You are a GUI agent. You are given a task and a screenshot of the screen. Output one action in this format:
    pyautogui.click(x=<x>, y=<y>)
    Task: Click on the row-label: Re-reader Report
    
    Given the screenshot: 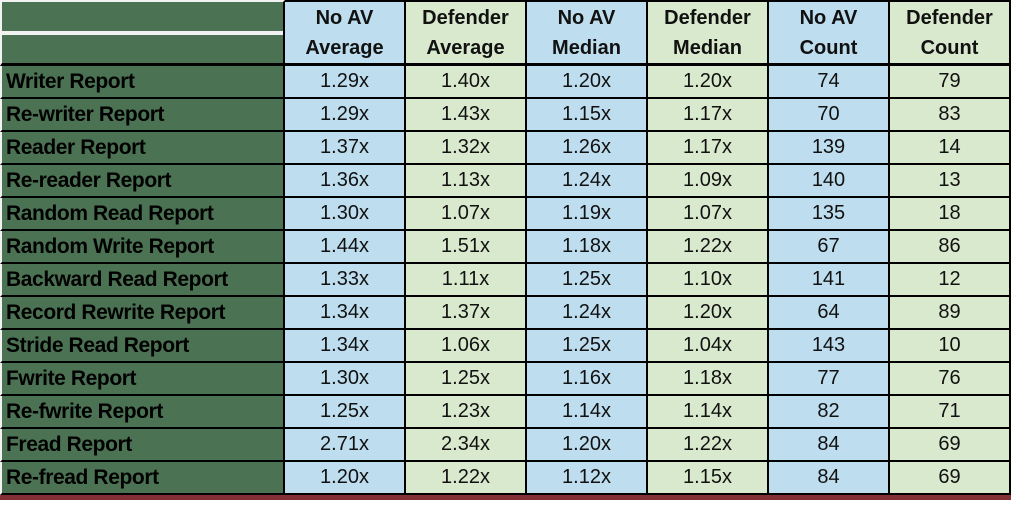 What is the action you would take?
    pyautogui.click(x=142, y=181)
    